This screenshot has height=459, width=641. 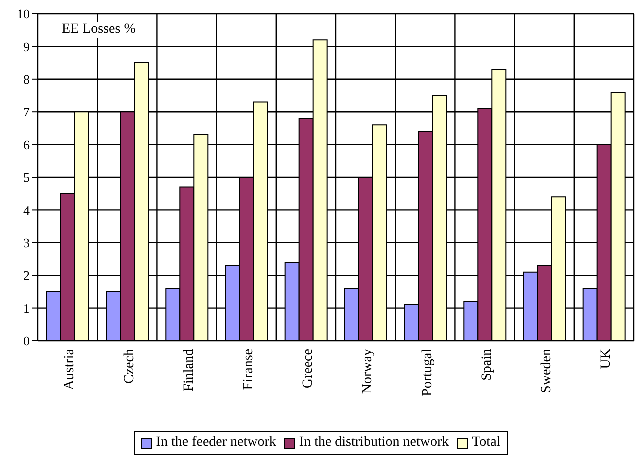 What do you see at coordinates (374, 443) in the screenshot?
I see `legend-label: In the distribution network` at bounding box center [374, 443].